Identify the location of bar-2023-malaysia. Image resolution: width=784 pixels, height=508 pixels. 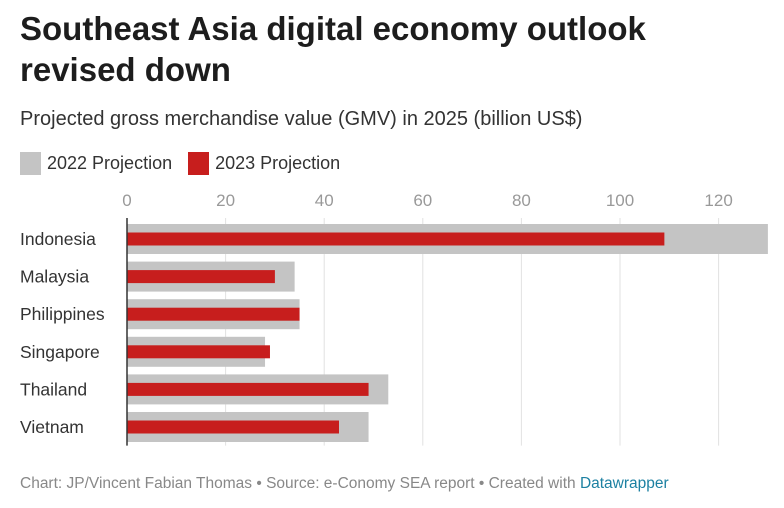
(201, 277).